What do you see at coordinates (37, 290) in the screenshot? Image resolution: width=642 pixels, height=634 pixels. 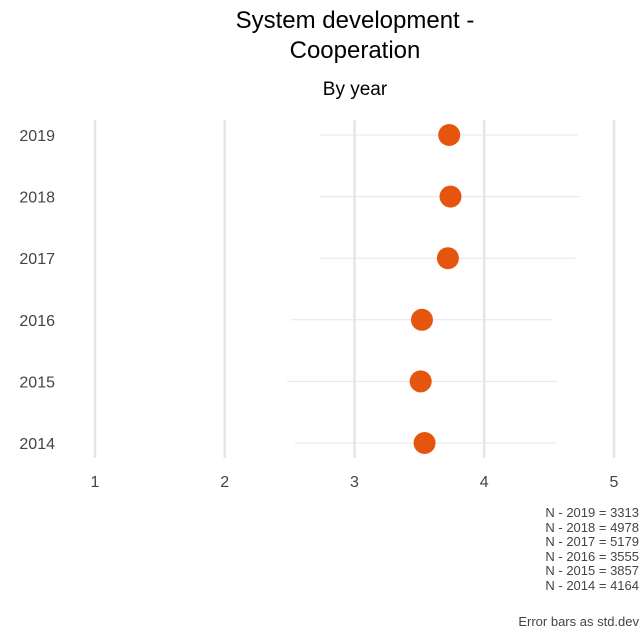 I see `y-tick-labels: 2019 2018 2017 2016 2015 2014` at bounding box center [37, 290].